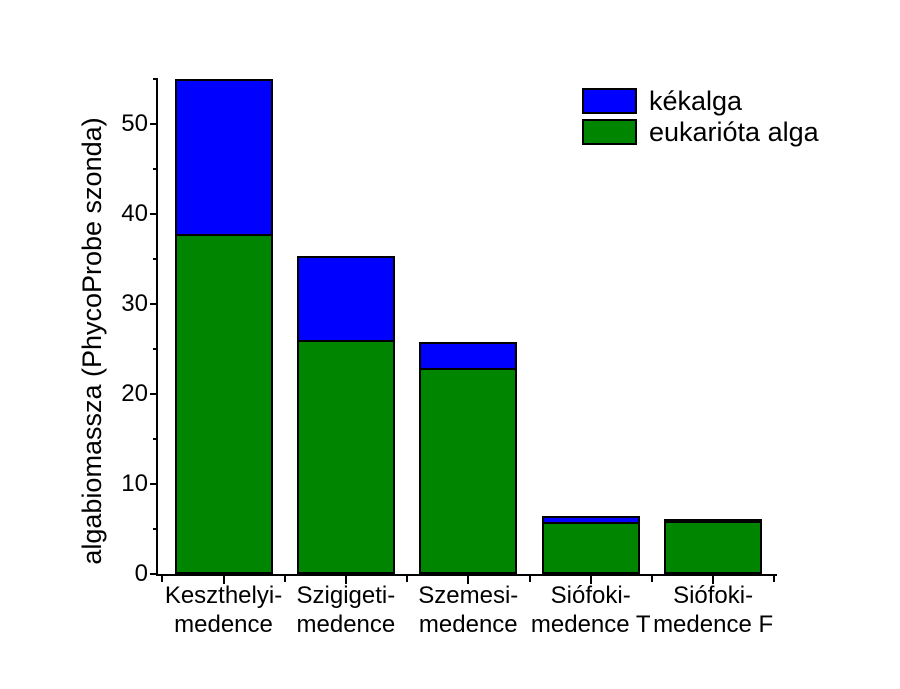 This screenshot has height=689, width=900. I want to click on y-axis-tick-label: 20, so click(134, 393).